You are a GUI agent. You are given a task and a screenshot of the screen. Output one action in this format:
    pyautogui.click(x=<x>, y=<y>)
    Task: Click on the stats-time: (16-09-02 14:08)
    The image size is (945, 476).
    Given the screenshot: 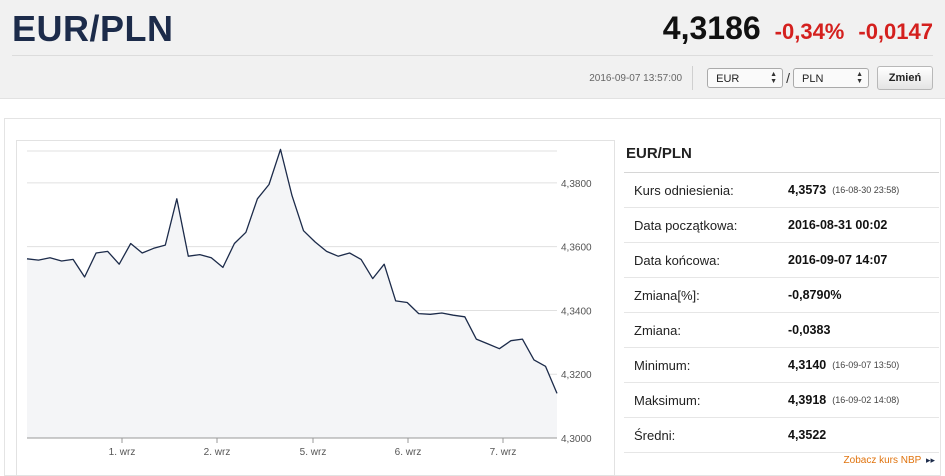 What is the action you would take?
    pyautogui.click(x=866, y=400)
    